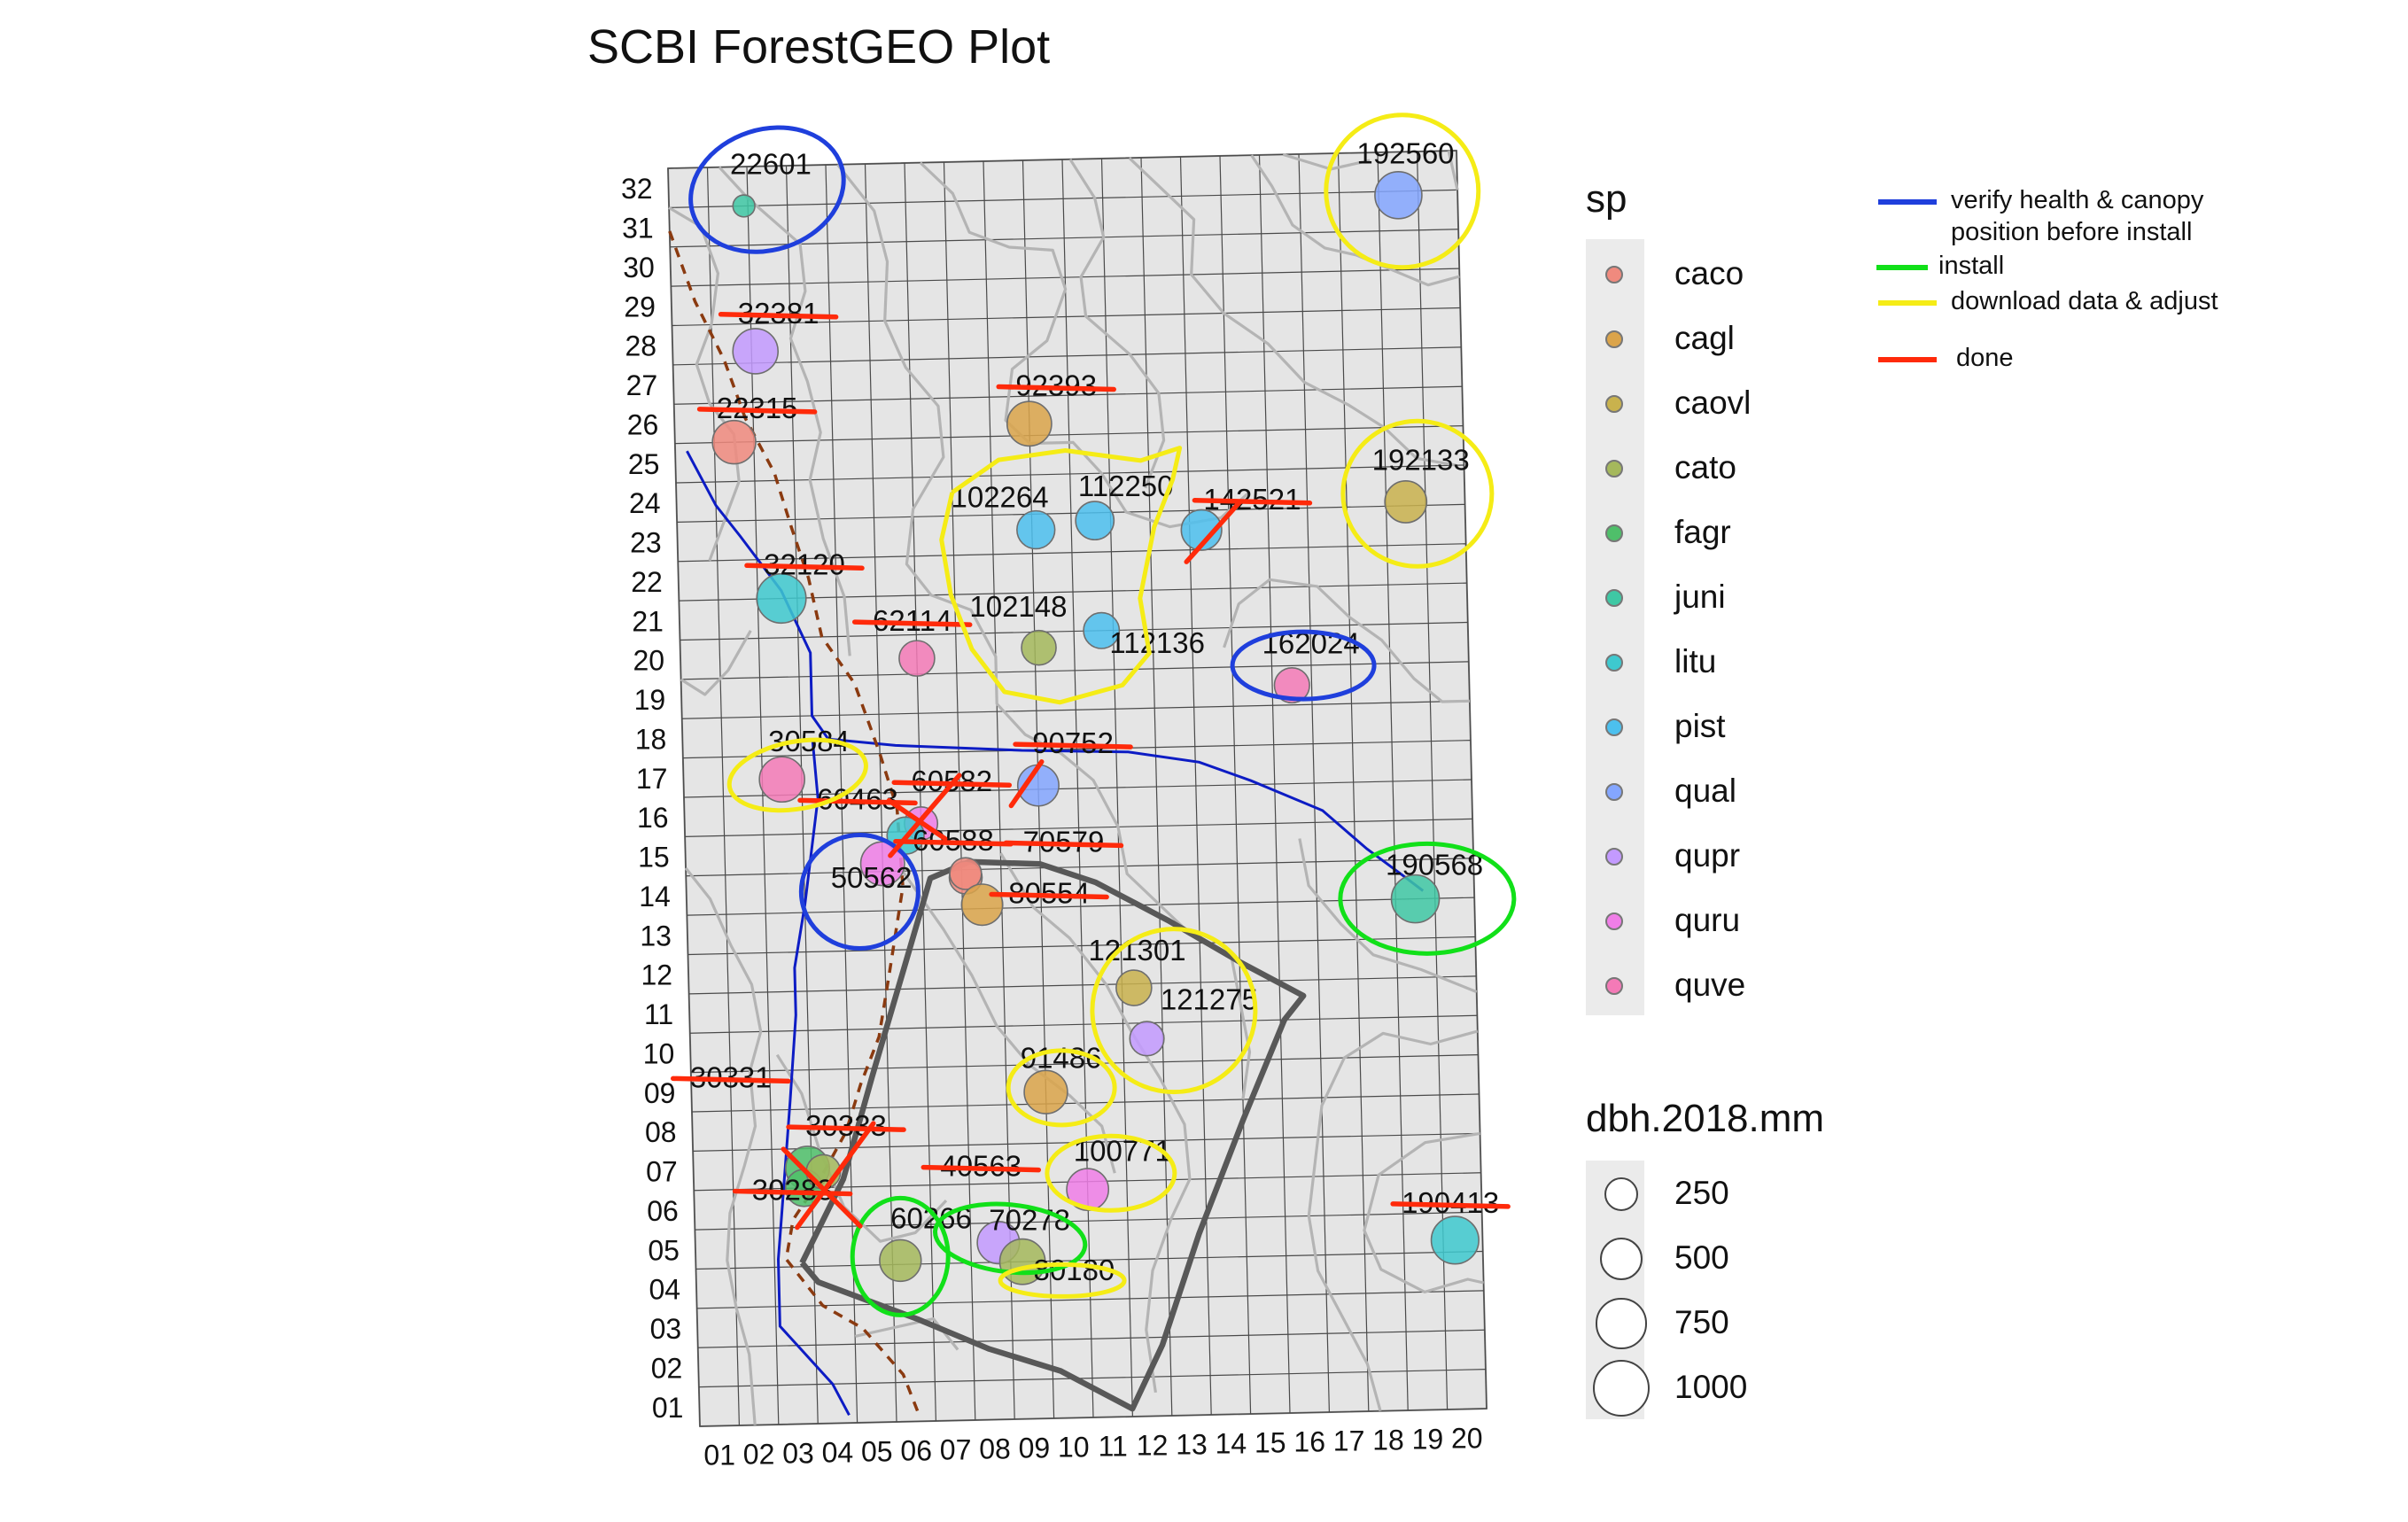 This screenshot has width=2408, height=1522. Describe the element at coordinates (663, 1211) in the screenshot. I see `y-tick-label: 06` at that location.